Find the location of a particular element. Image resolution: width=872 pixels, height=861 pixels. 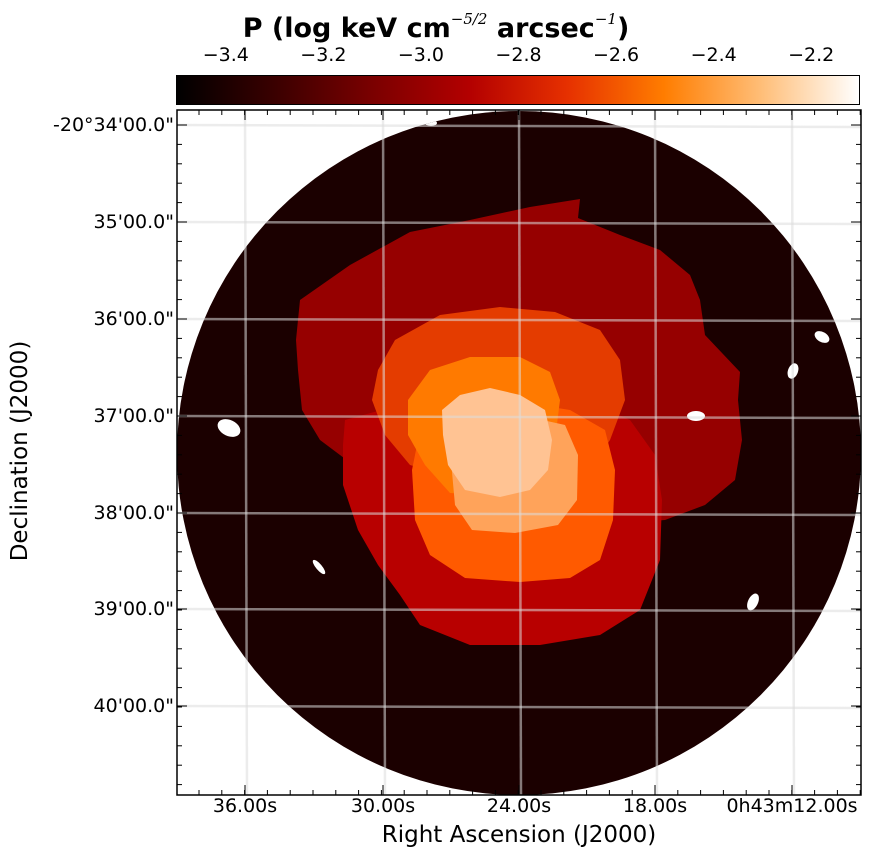

x-axis-label: Right Ascension (J2000) is located at coordinates (519, 835).